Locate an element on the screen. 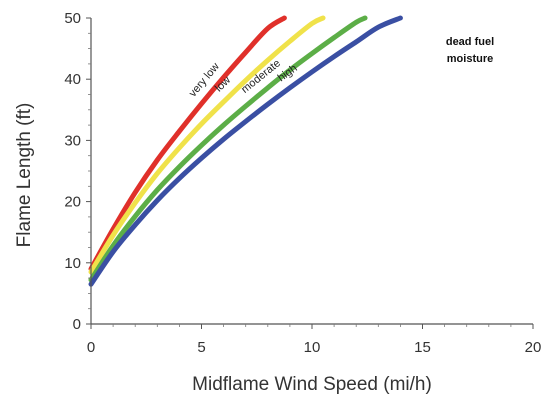  y-tick-label: 50 is located at coordinates (72, 18).